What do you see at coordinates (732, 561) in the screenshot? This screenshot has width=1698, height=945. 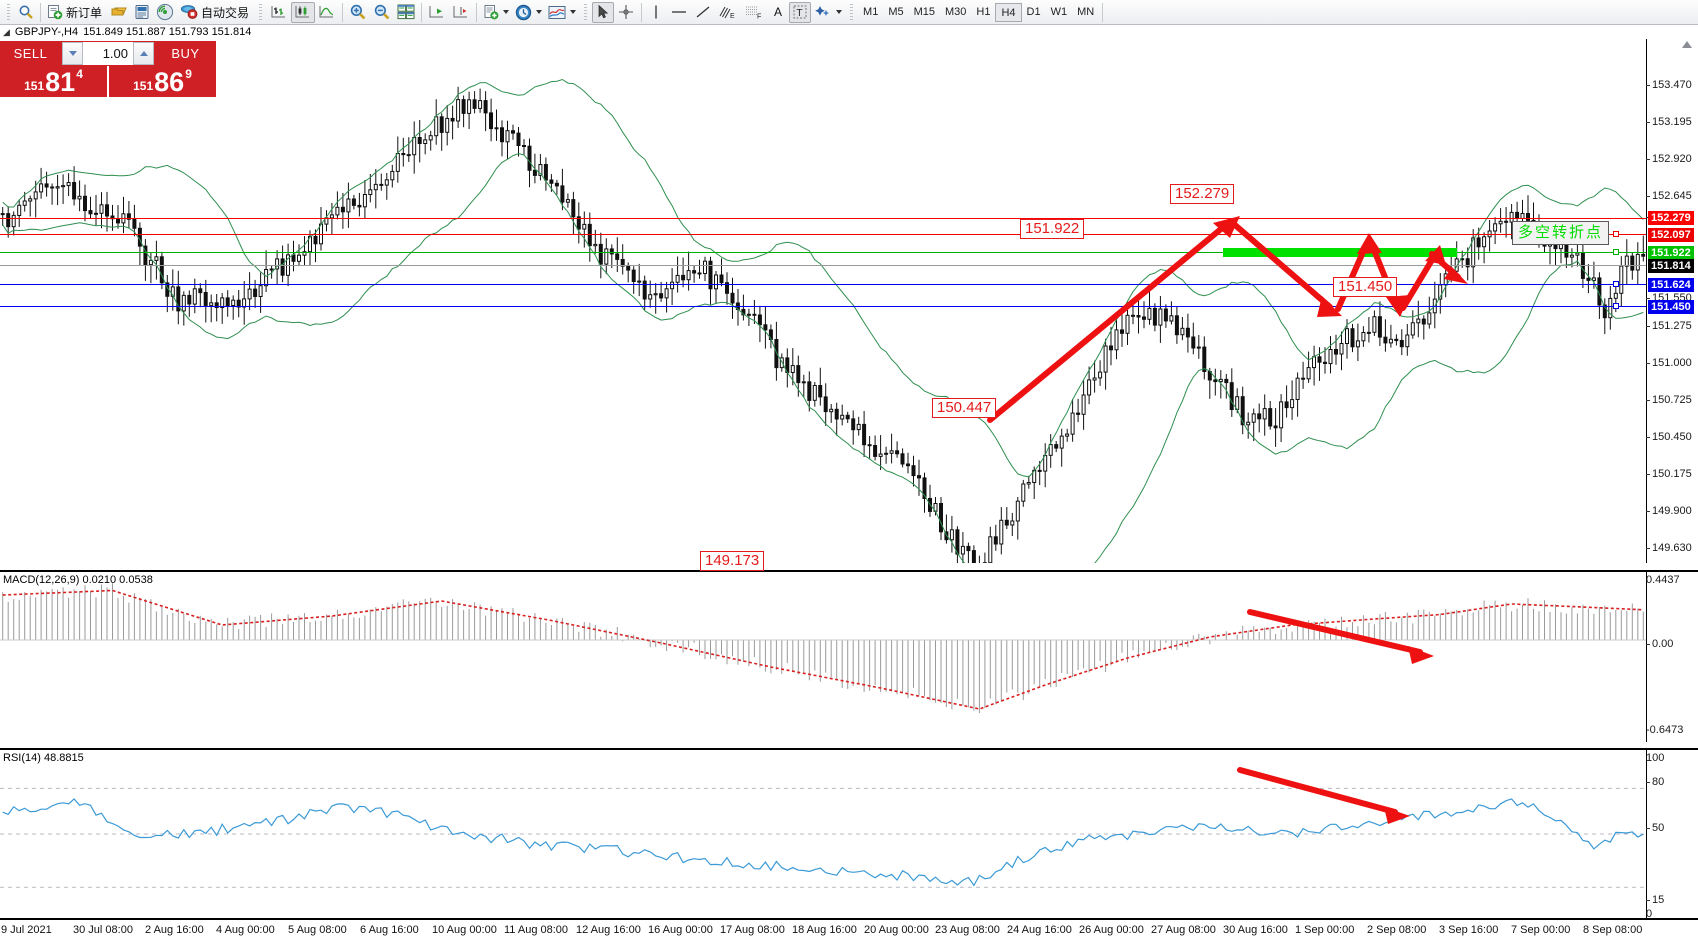 I see `annotation-149173: 149.173` at bounding box center [732, 561].